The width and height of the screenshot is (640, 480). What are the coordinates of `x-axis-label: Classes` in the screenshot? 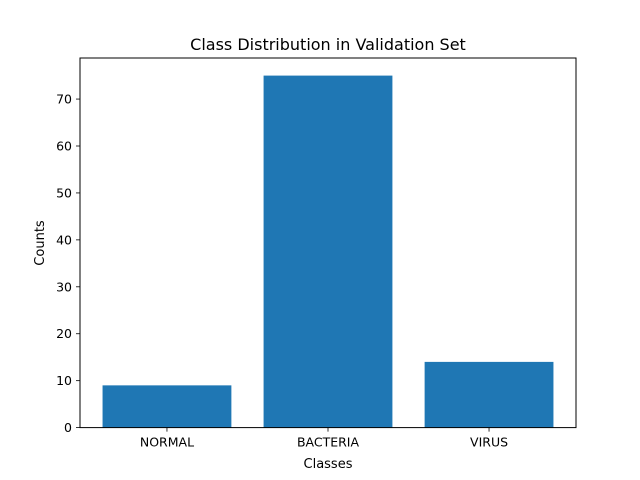 It's located at (328, 464).